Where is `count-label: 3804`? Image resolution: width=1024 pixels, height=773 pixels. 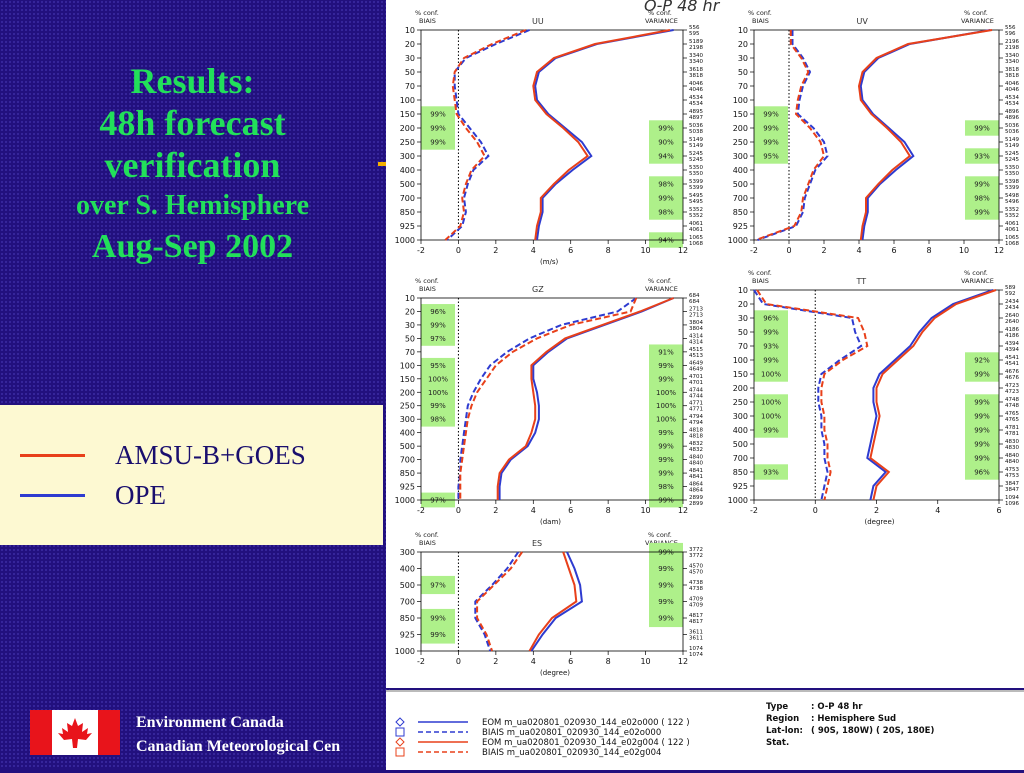 count-label: 3804 is located at coordinates (696, 329).